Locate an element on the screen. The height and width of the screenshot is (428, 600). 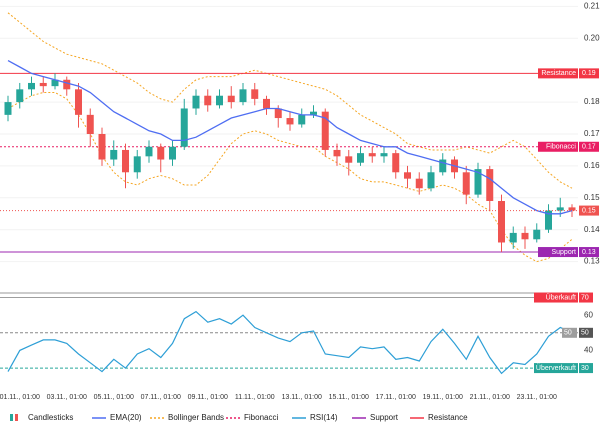
x-tick-label: 01.11., 01:00 is located at coordinates (20, 397).